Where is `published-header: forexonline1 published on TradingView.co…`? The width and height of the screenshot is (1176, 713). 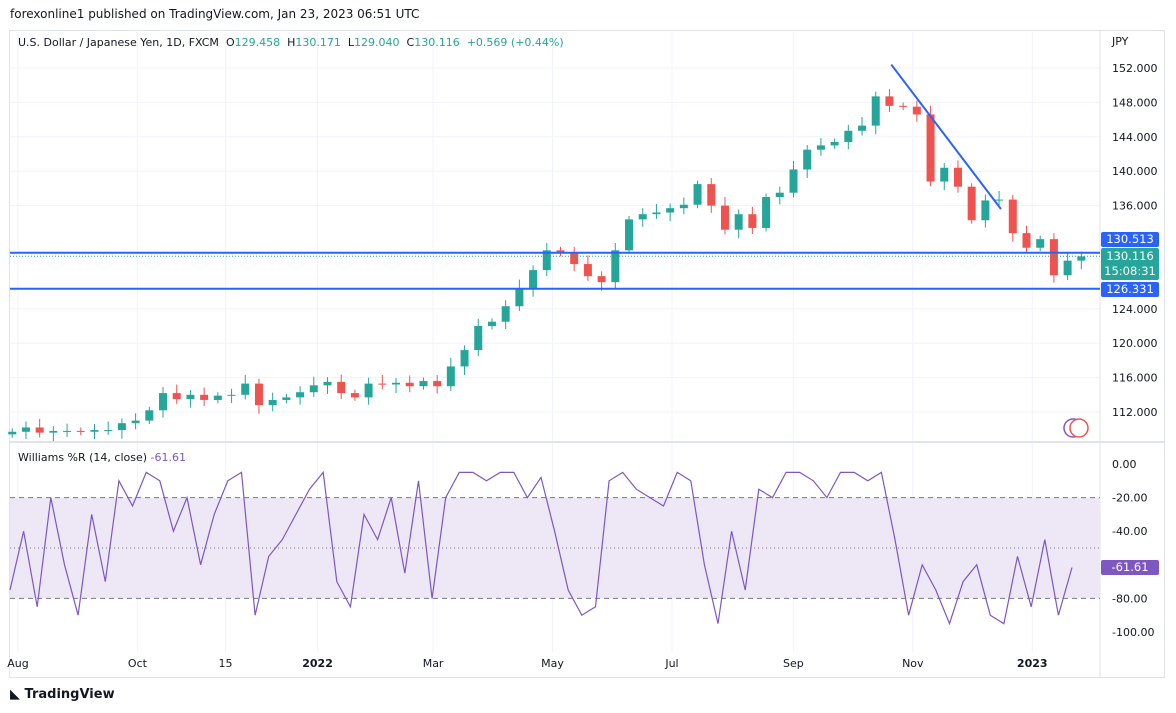 published-header: forexonline1 published on TradingView.co… is located at coordinates (215, 14).